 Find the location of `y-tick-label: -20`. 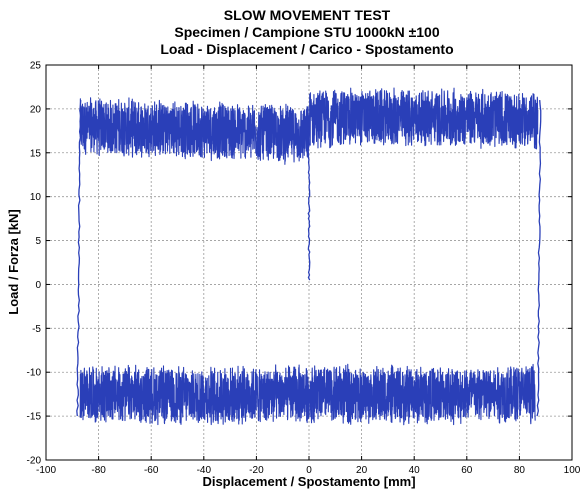

y-tick-label: -20 is located at coordinates (34, 461).